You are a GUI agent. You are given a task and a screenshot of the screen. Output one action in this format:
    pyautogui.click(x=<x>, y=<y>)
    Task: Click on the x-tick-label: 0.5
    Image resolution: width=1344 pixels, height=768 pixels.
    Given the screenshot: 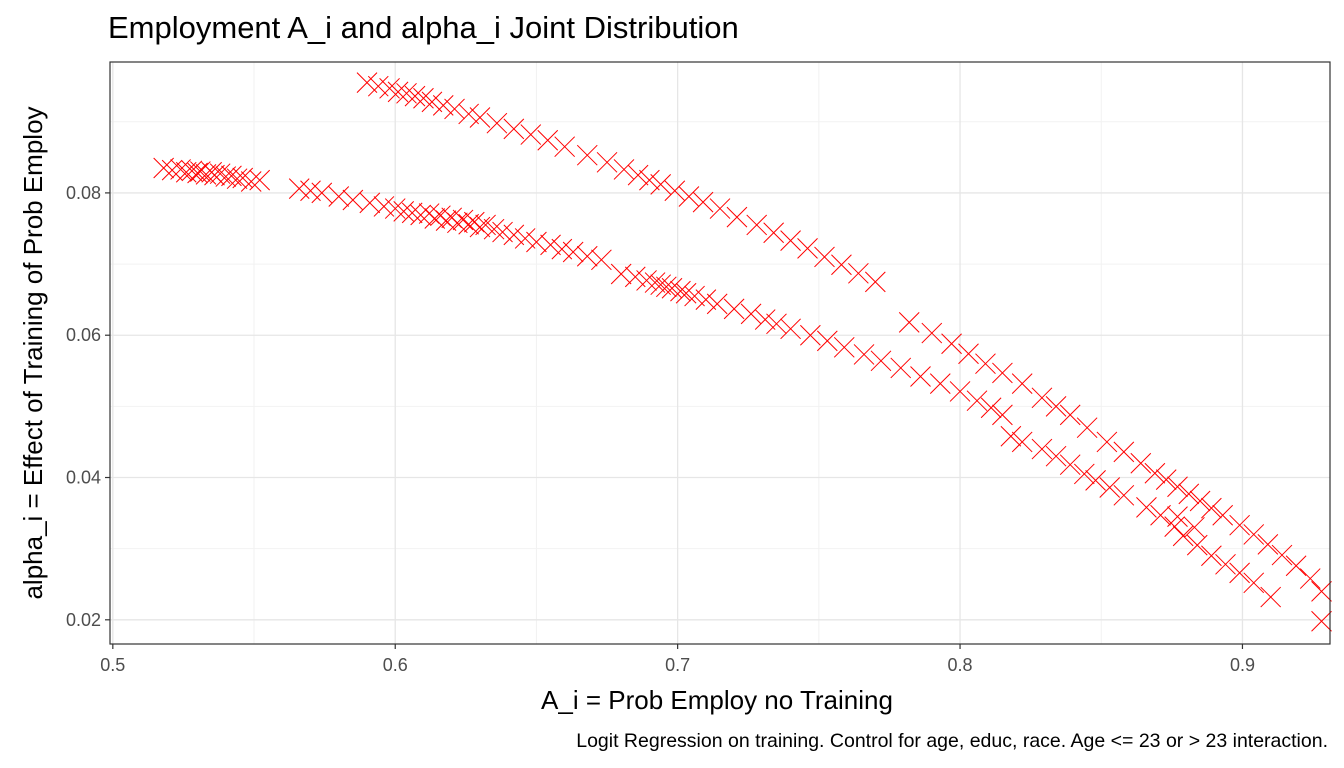 What is the action you would take?
    pyautogui.click(x=112, y=665)
    